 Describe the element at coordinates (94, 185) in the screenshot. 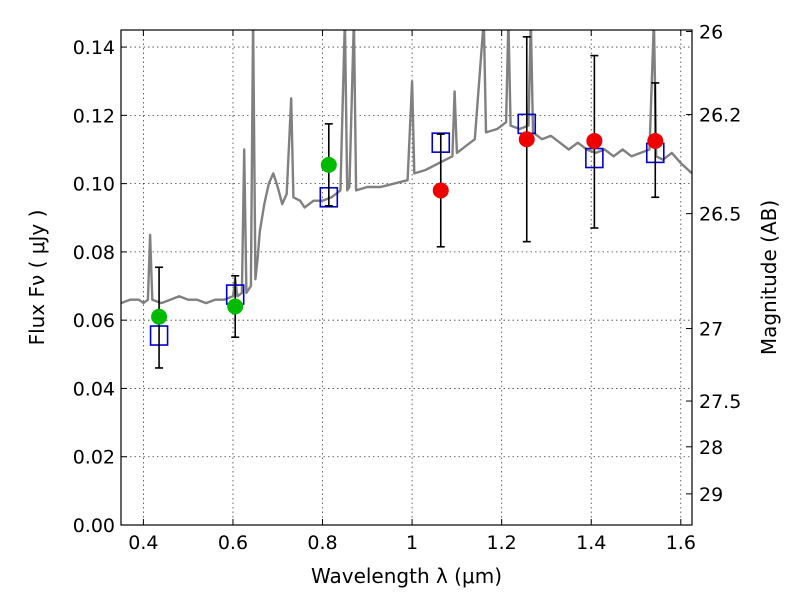

I see `y-tick-label: 0.10` at that location.